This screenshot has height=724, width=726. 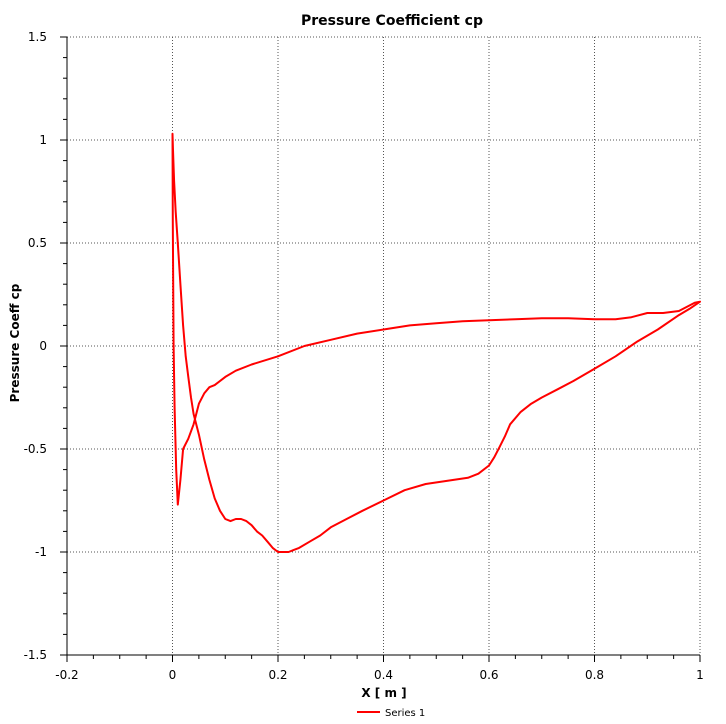 I want to click on x-tick-label: 0.2, so click(x=277, y=675).